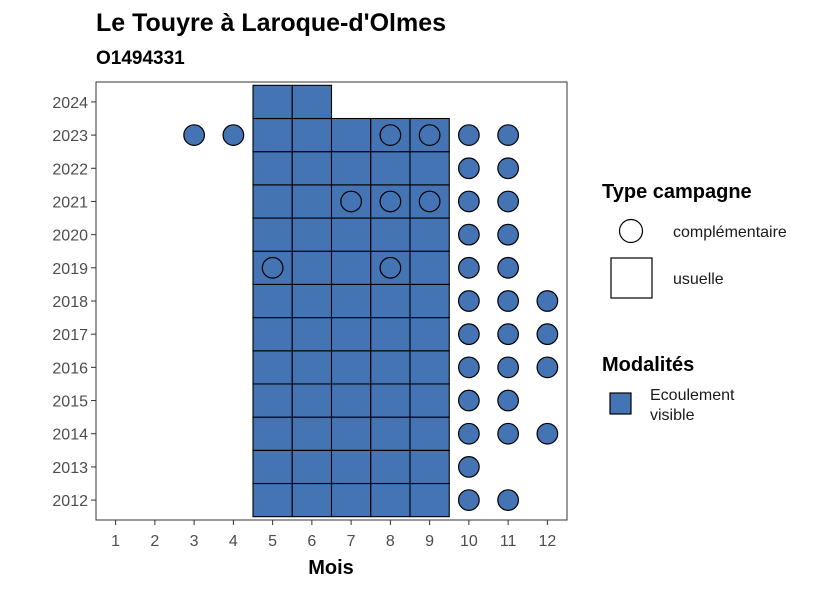  What do you see at coordinates (429, 541) in the screenshot?
I see `x-tick-label: 9` at bounding box center [429, 541].